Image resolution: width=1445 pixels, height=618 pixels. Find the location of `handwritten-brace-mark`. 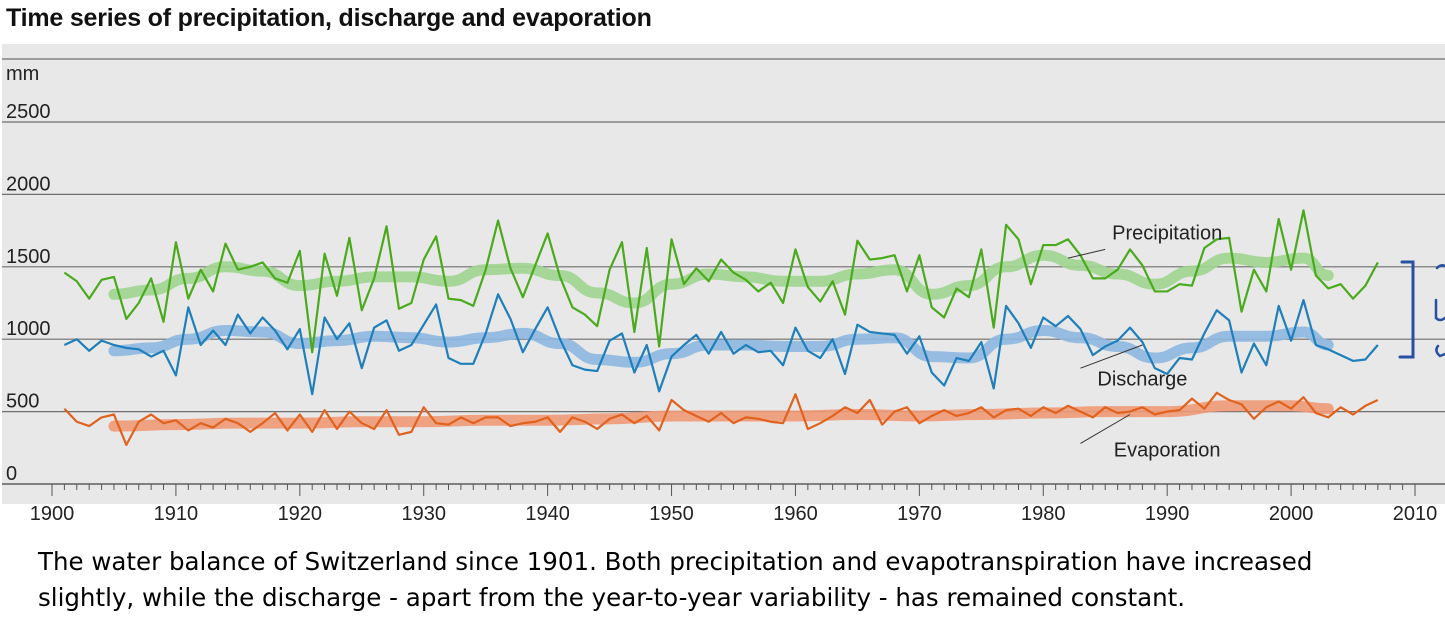

handwritten-brace-mark is located at coordinates (1421, 309).